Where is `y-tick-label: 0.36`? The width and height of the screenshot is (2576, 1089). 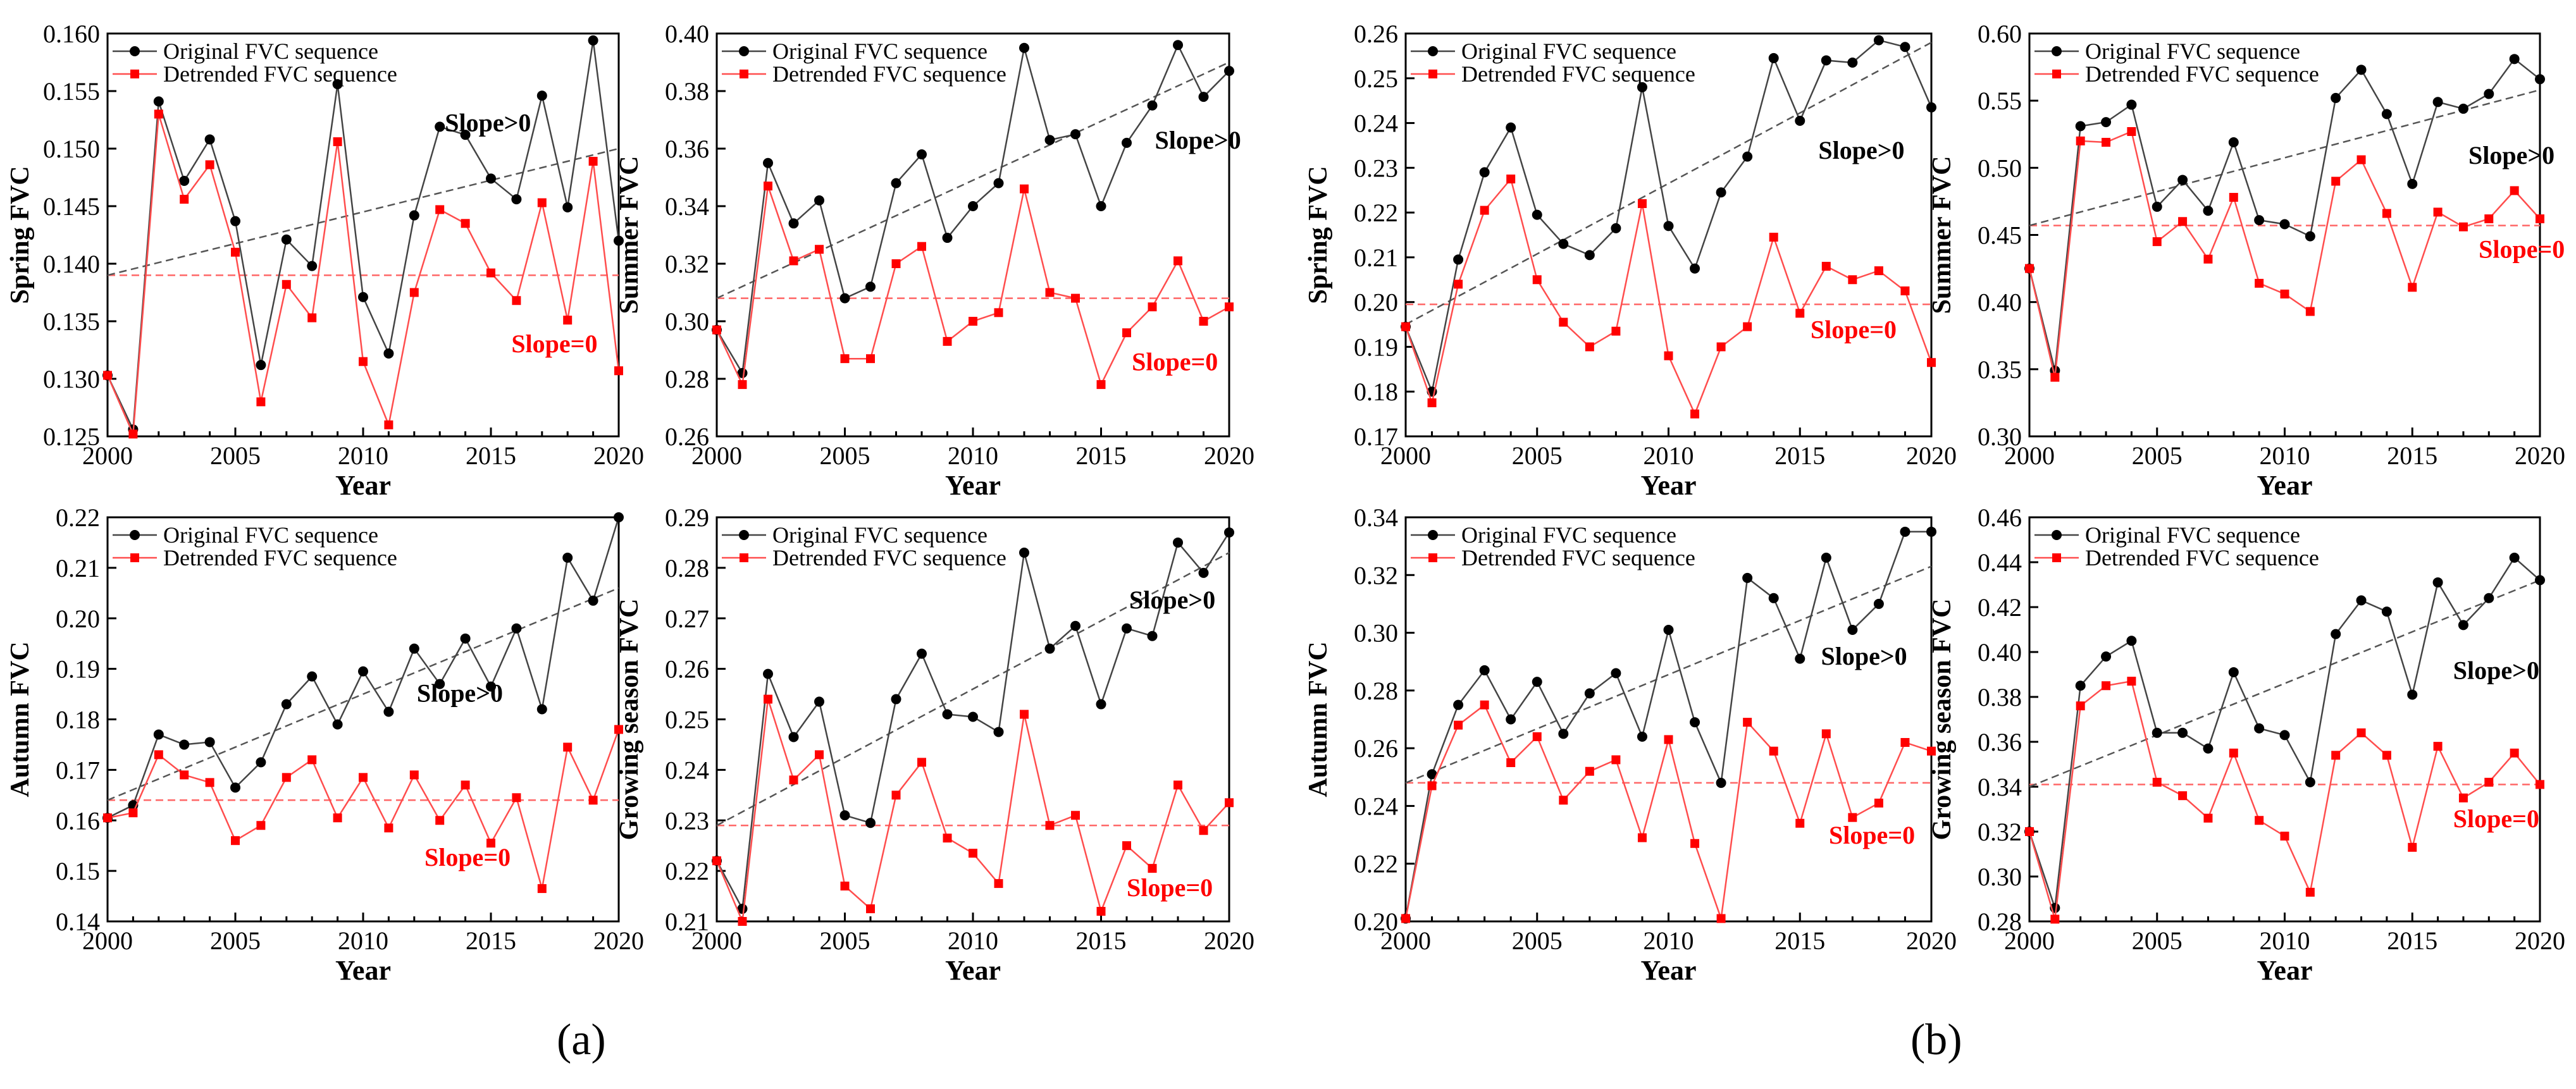
y-tick-label: 0.36 is located at coordinates (2000, 742).